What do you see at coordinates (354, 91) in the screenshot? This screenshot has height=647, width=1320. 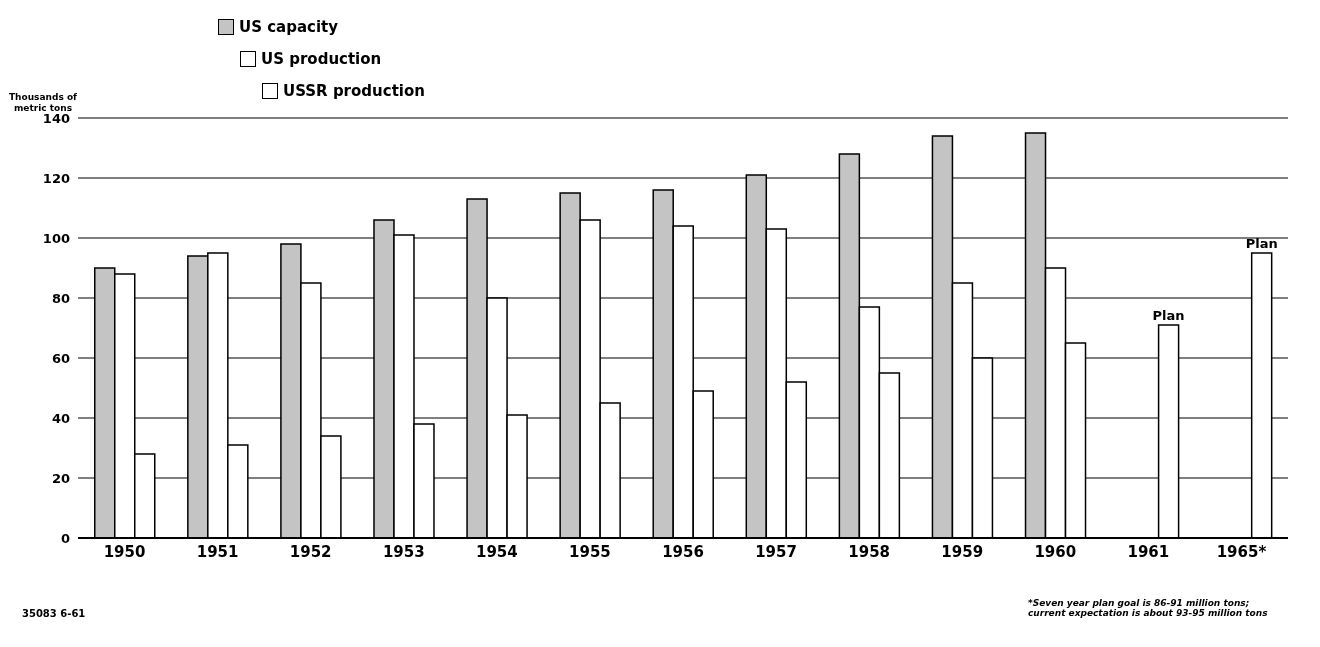 I see `legend-label: USSR production` at bounding box center [354, 91].